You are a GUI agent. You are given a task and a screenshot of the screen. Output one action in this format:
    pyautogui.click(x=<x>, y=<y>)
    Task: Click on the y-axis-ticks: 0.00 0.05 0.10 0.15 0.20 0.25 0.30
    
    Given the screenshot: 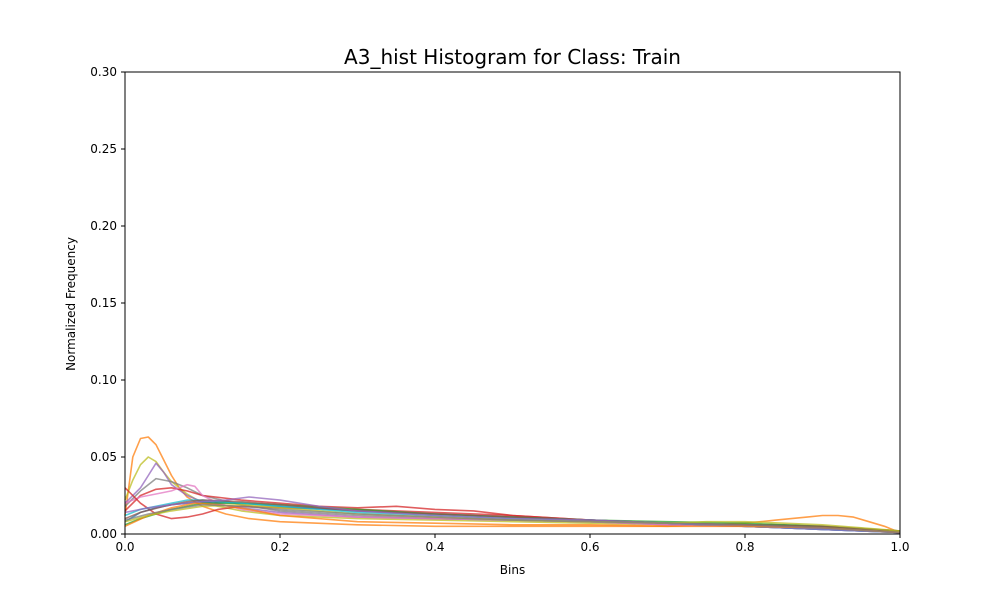 What is the action you would take?
    pyautogui.click(x=107, y=303)
    